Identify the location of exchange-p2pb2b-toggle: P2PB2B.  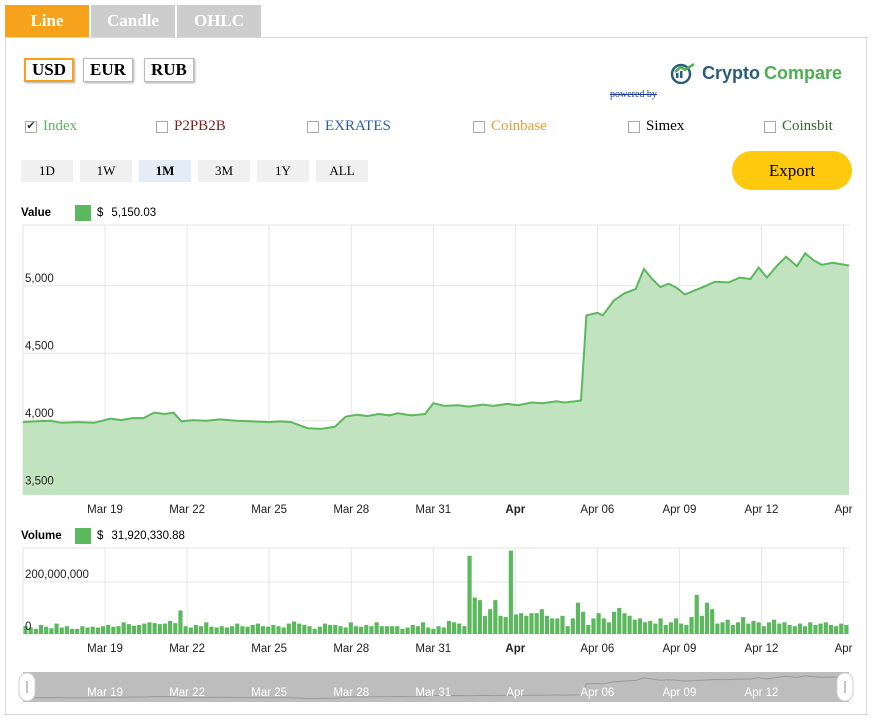
(191, 126).